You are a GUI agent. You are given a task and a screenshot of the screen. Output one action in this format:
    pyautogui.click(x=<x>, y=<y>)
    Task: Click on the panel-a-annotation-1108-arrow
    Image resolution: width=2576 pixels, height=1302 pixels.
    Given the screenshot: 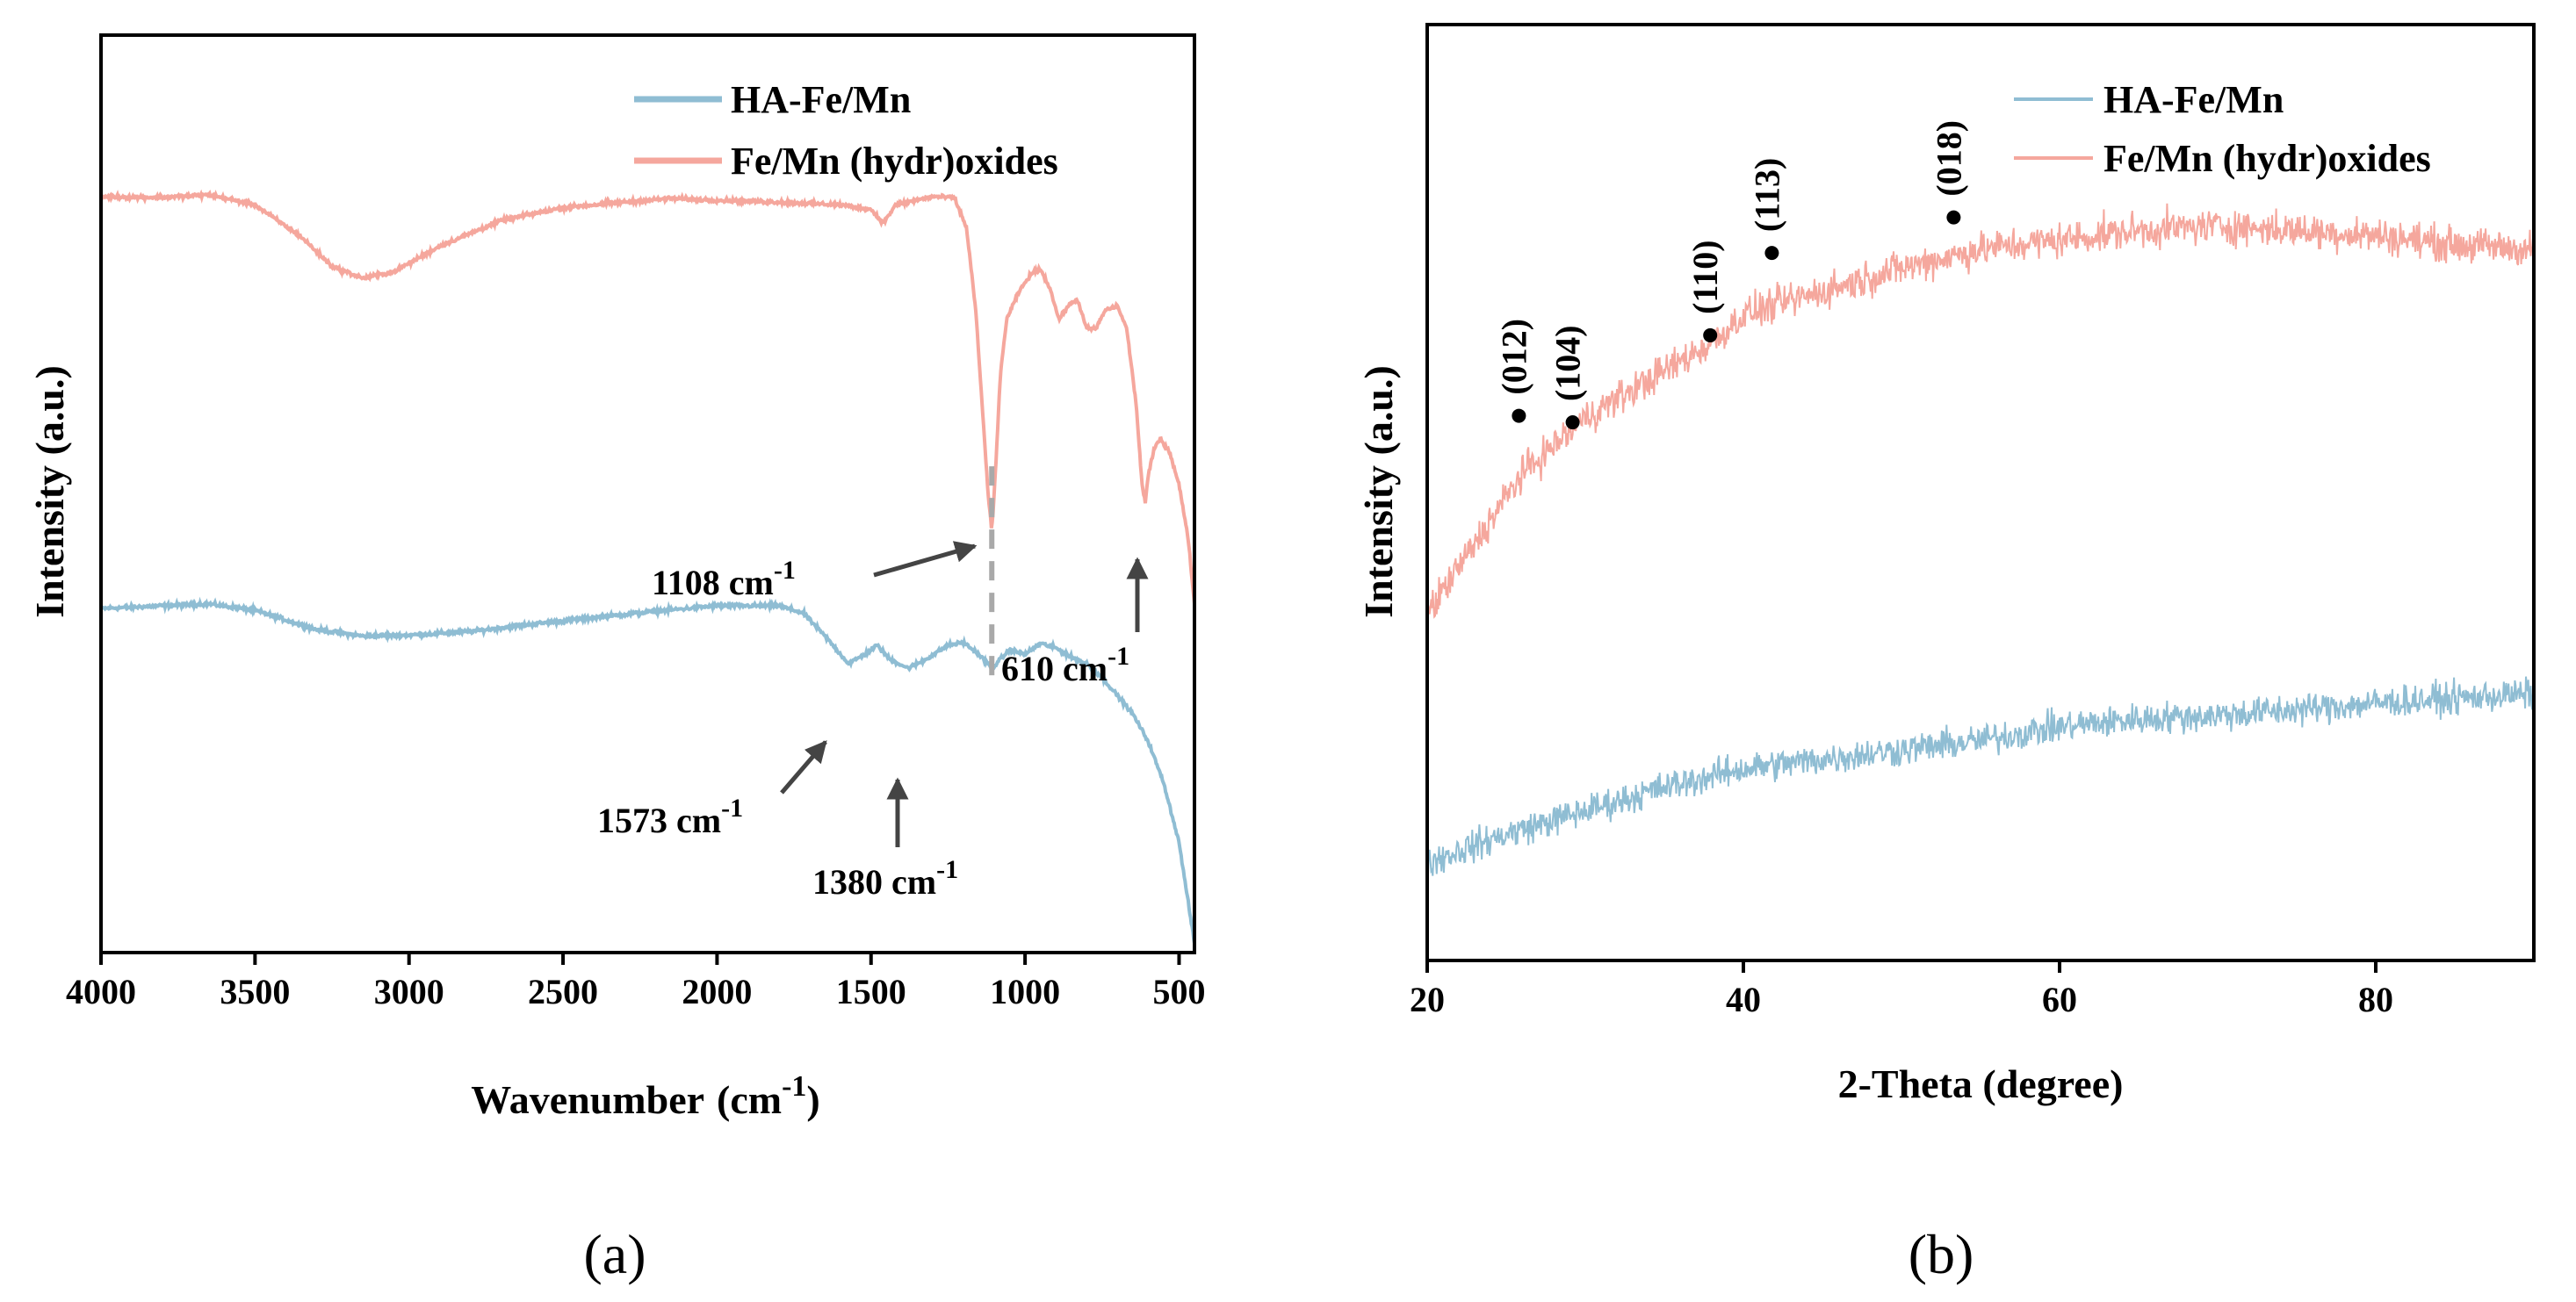 What is the action you would take?
    pyautogui.click(x=925, y=559)
    